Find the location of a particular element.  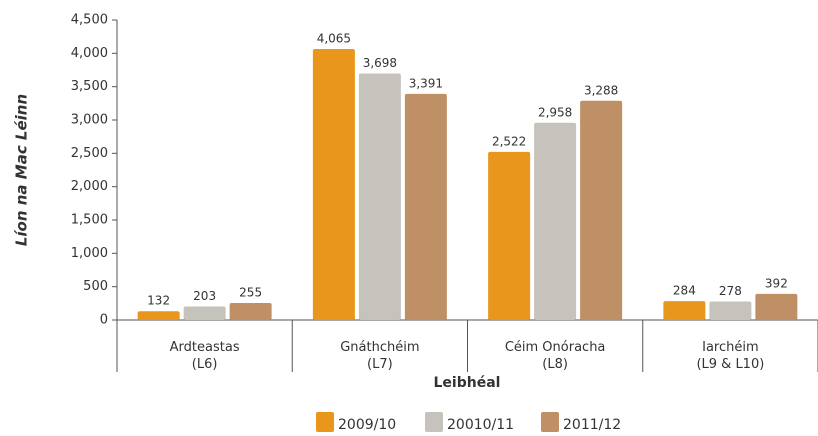

x-tick-label: Iarchéim (L9 & L10) is located at coordinates (730, 356).